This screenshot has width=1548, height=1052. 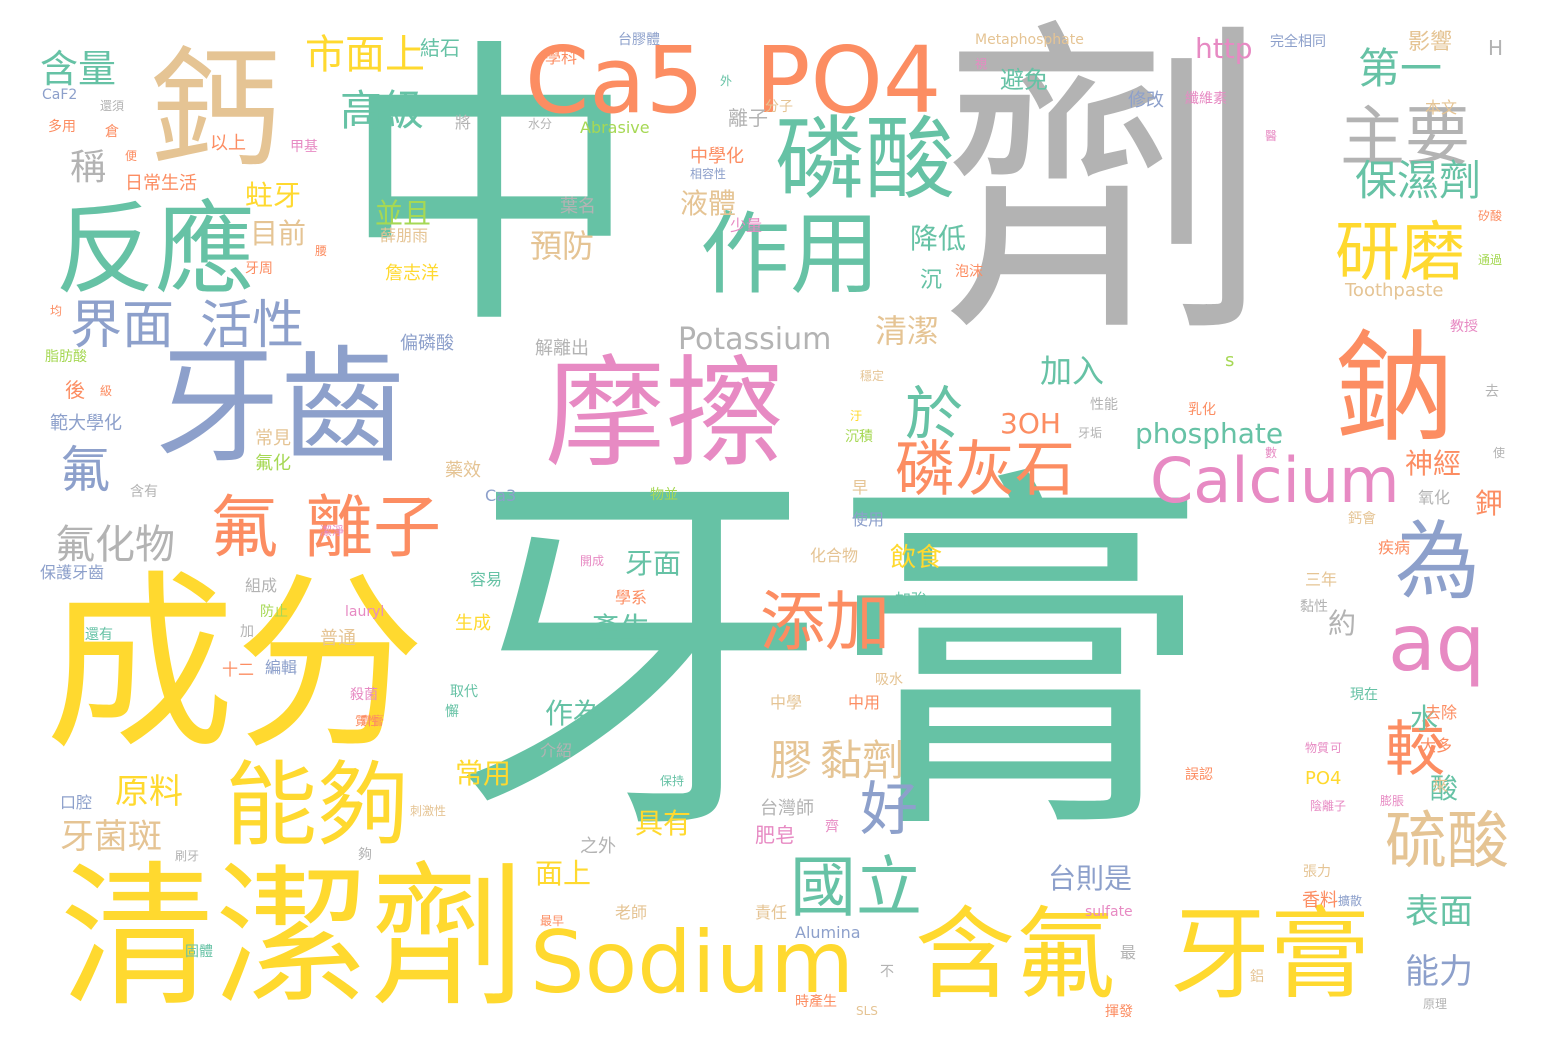 I want to click on word-132: 容易, so click(x=486, y=579).